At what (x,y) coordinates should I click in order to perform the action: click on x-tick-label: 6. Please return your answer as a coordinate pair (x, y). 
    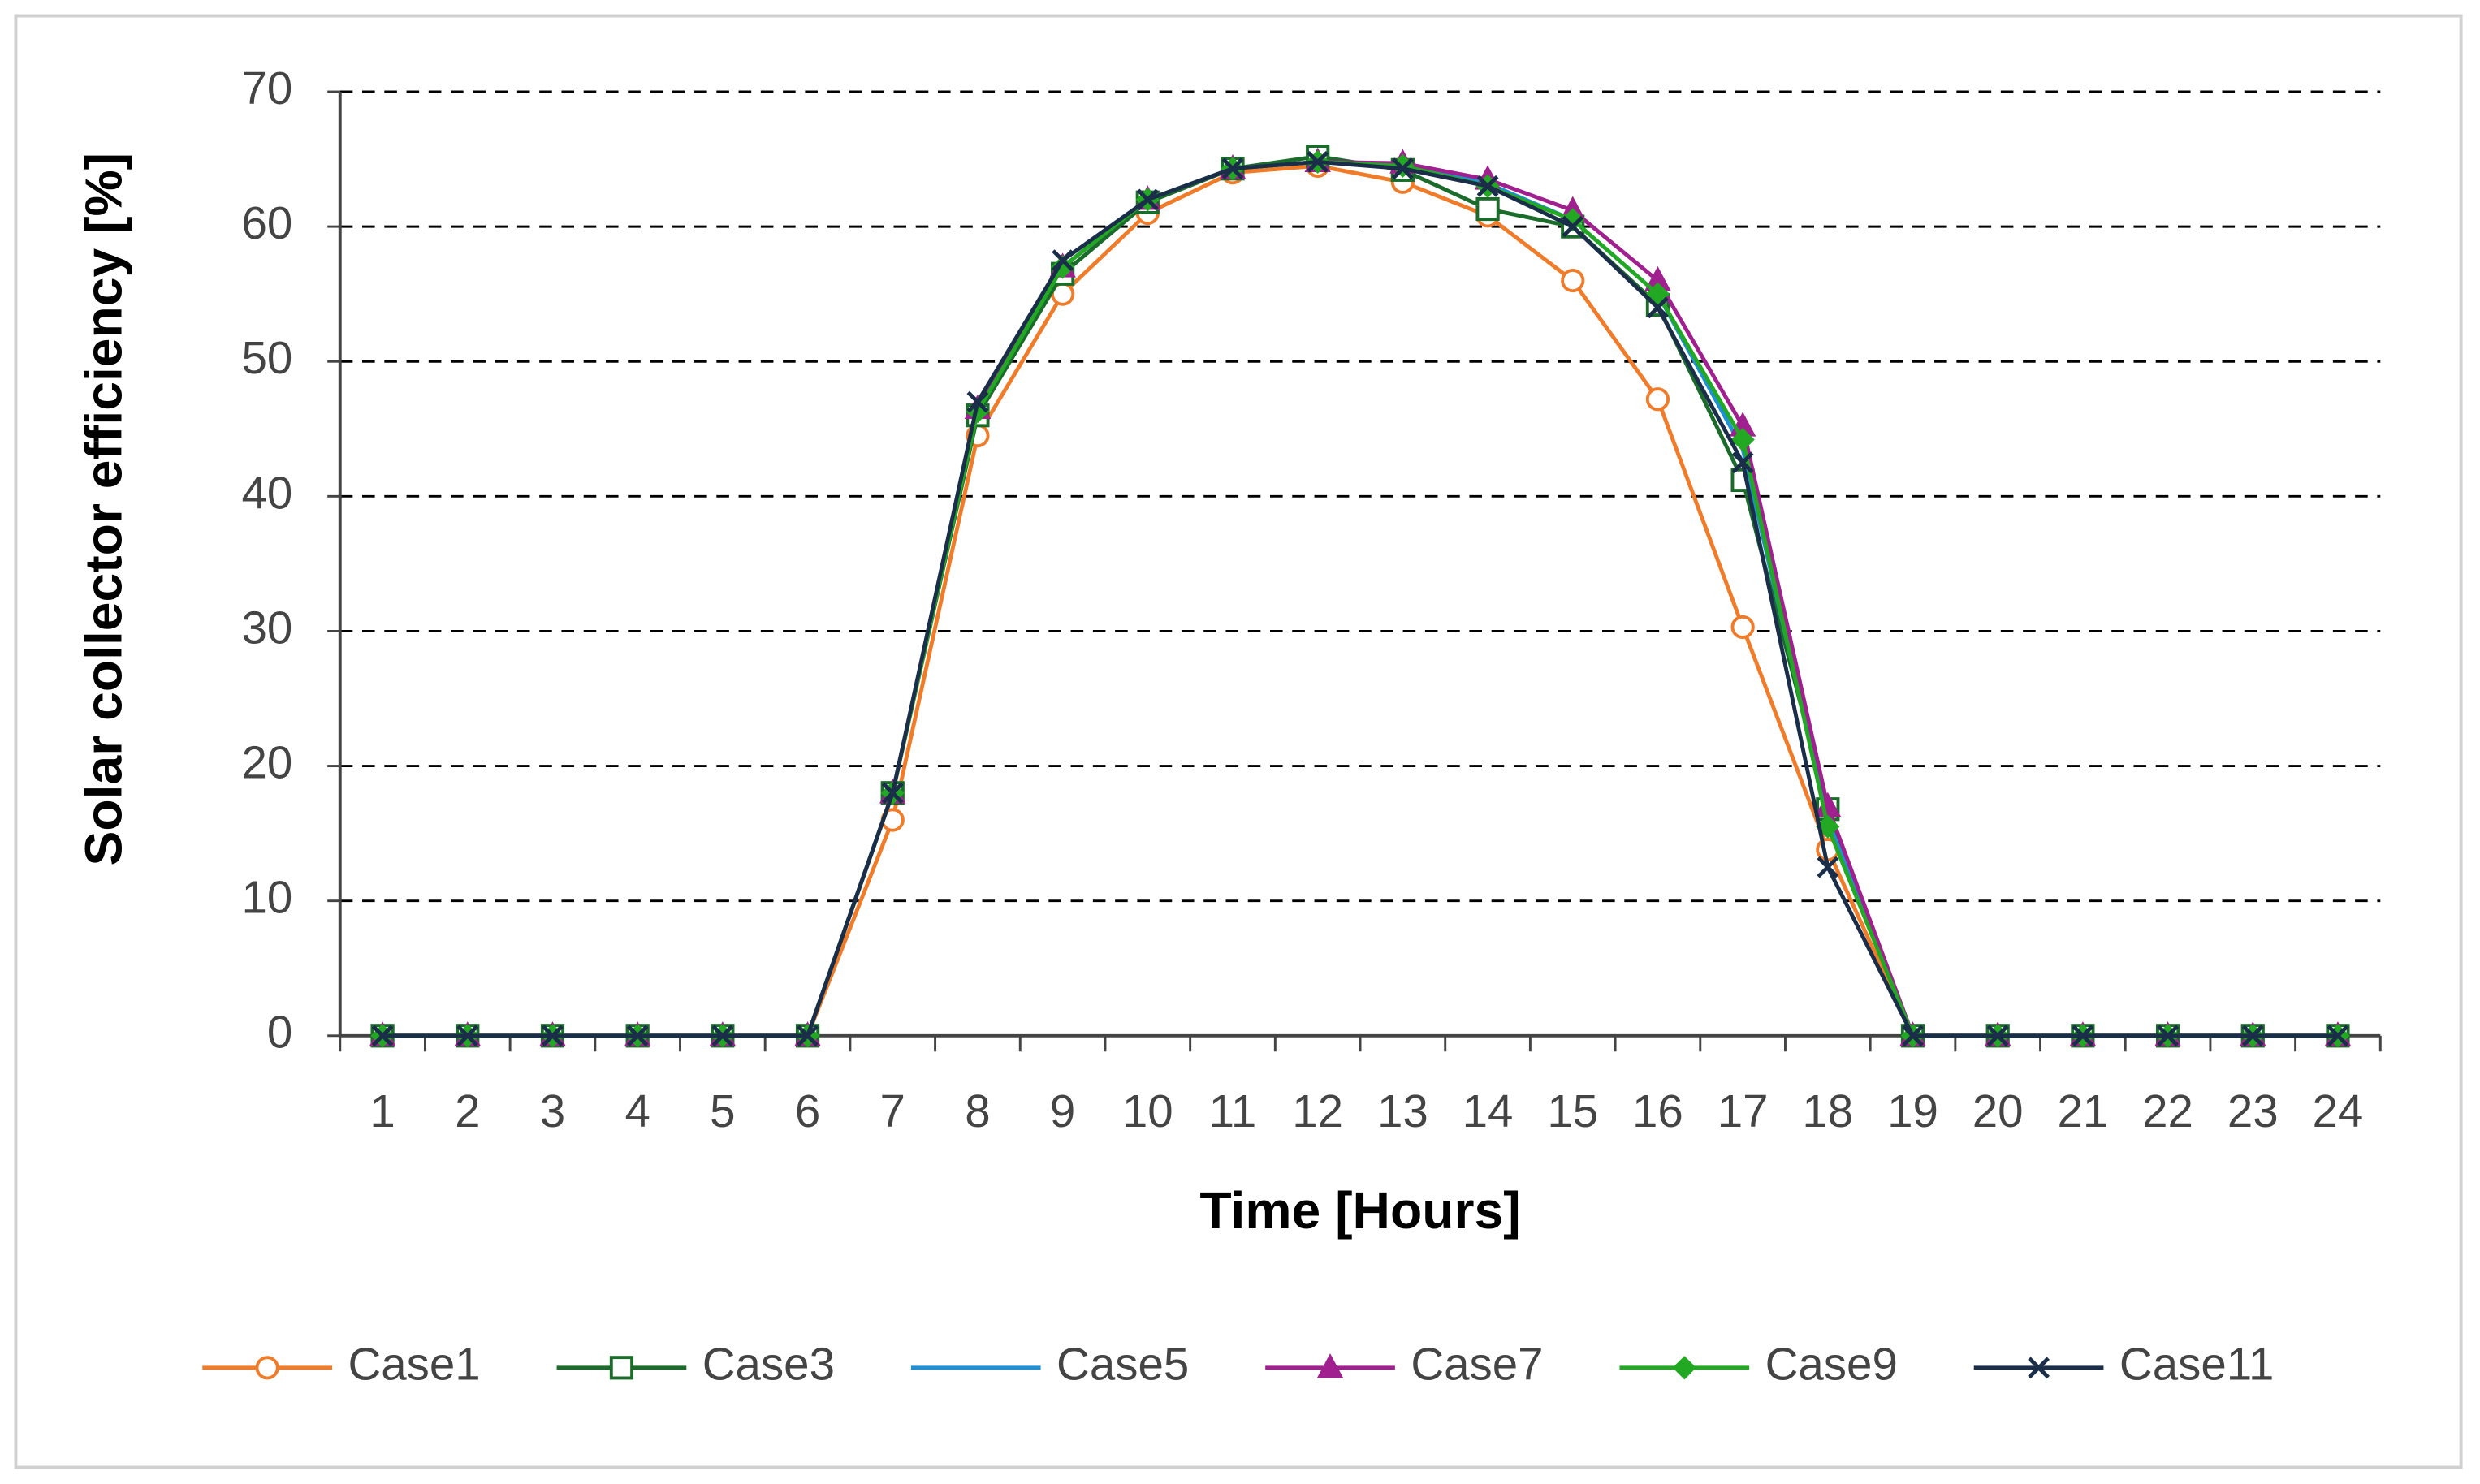
    Looking at the image, I should click on (807, 1111).